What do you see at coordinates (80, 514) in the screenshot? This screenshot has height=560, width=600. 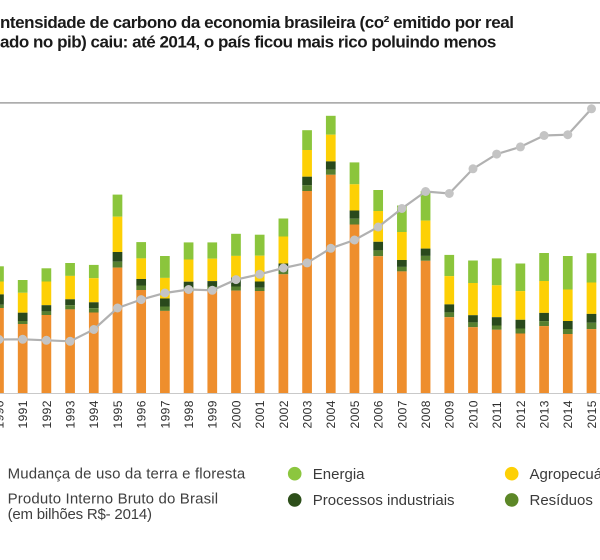 I see `svg-text: (em bilhões R$- 2014)` at bounding box center [80, 514].